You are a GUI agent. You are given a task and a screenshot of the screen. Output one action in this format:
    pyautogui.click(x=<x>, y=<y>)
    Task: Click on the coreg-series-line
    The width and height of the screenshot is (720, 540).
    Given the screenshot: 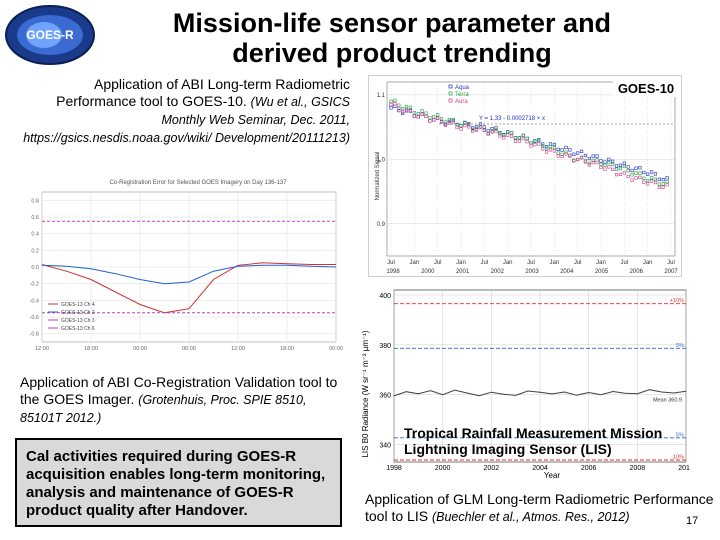 What is the action you would take?
    pyautogui.click(x=188, y=288)
    